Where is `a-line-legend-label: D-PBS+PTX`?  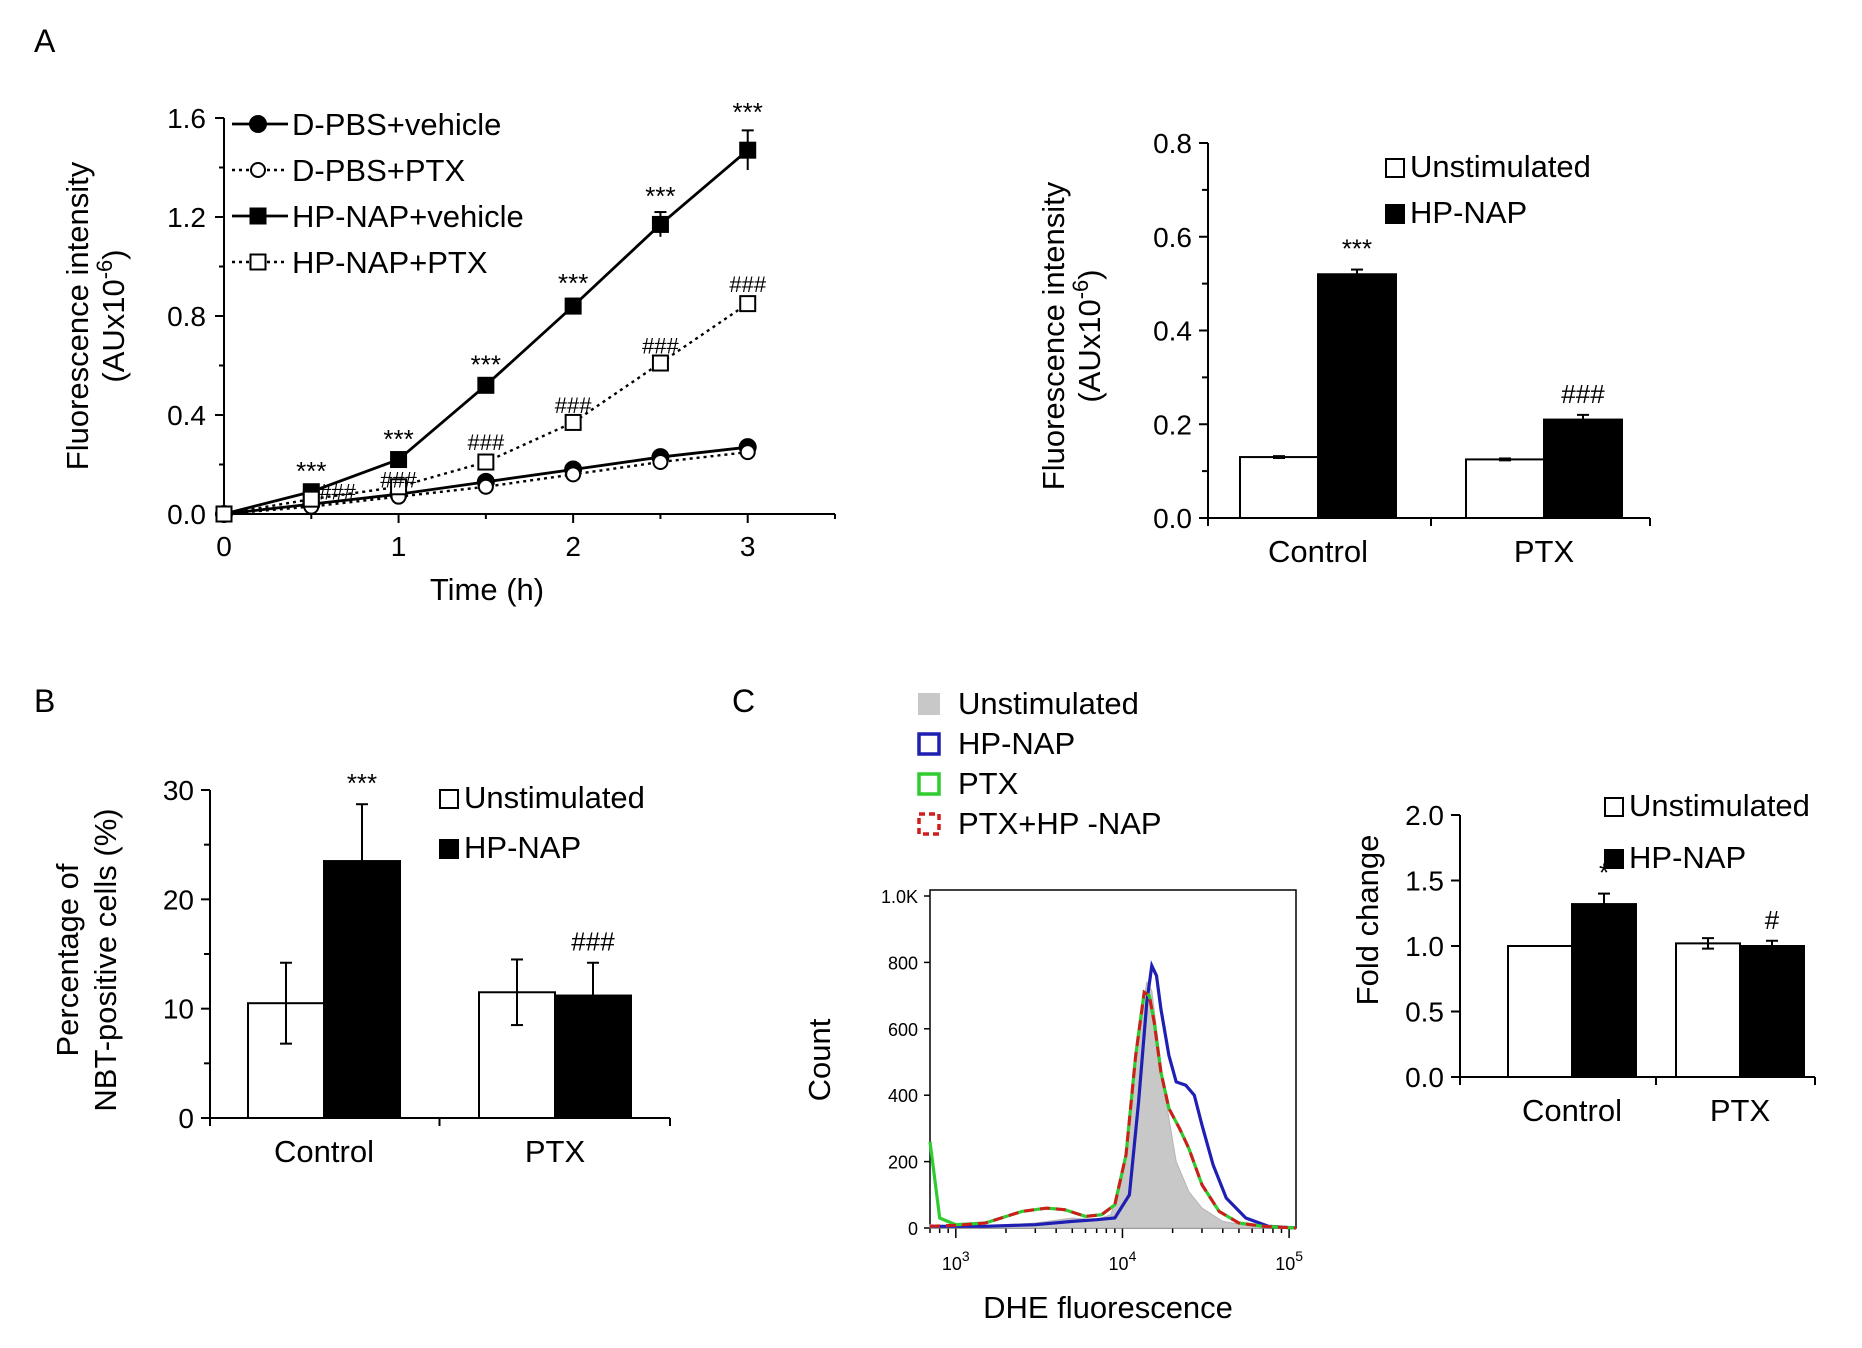
a-line-legend-label: D-PBS+PTX is located at coordinates (378, 170).